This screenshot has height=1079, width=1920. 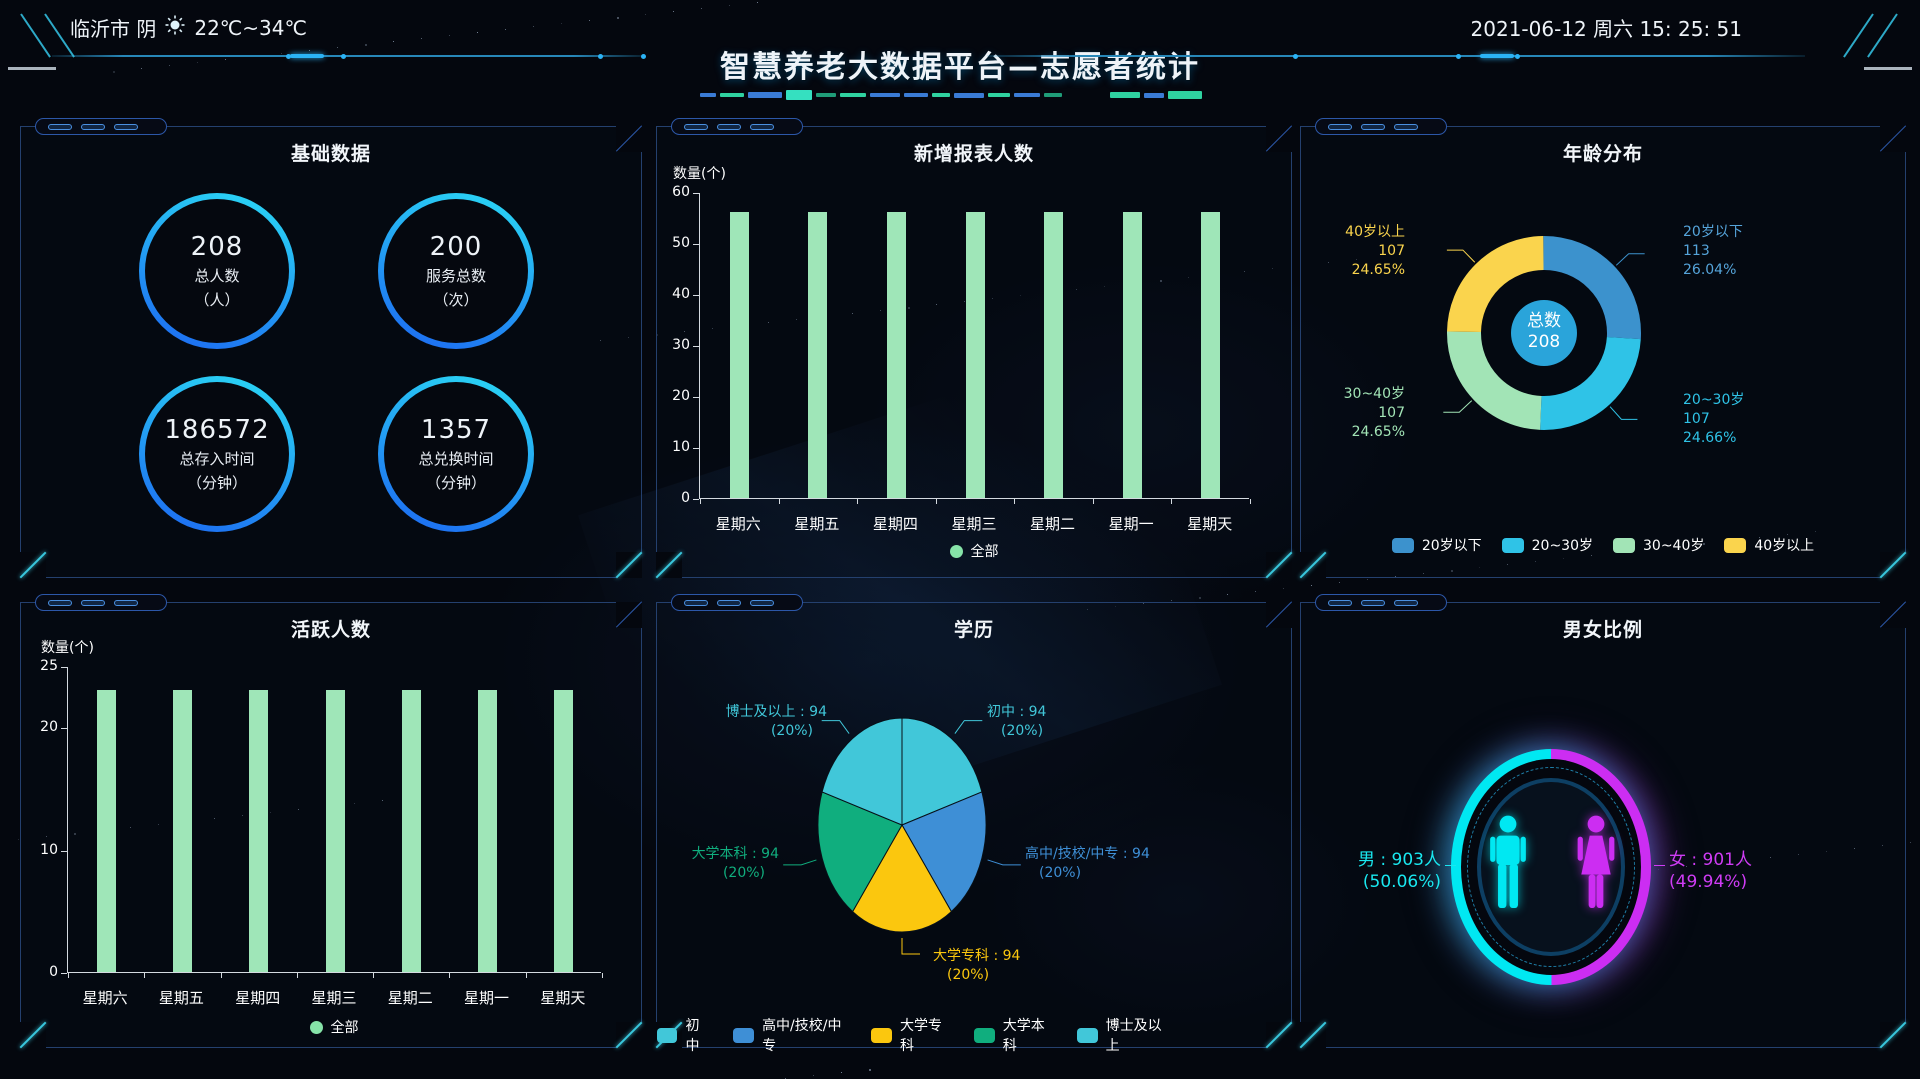 What do you see at coordinates (456, 271) in the screenshot?
I see `stat-total-services: 200 服务总数 （次）` at bounding box center [456, 271].